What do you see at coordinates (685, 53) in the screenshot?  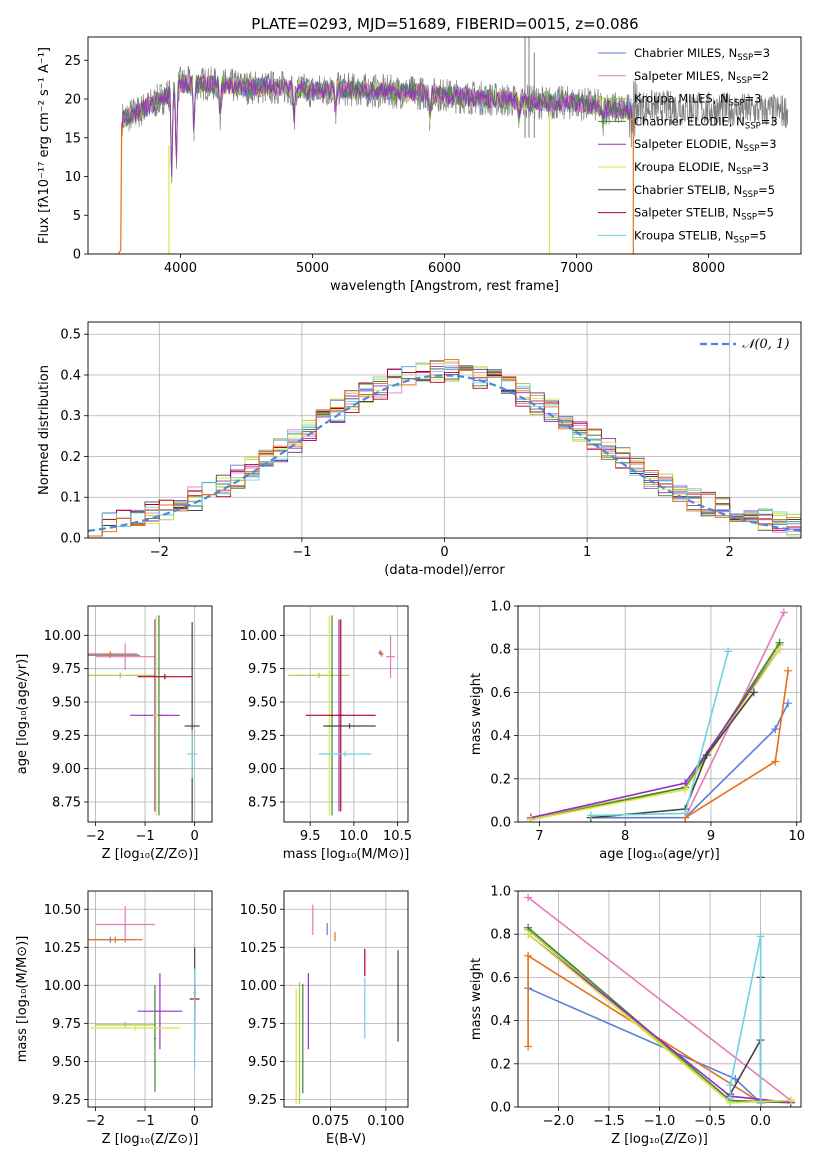 I see `legend-label: Chabrier MILES, N` at bounding box center [685, 53].